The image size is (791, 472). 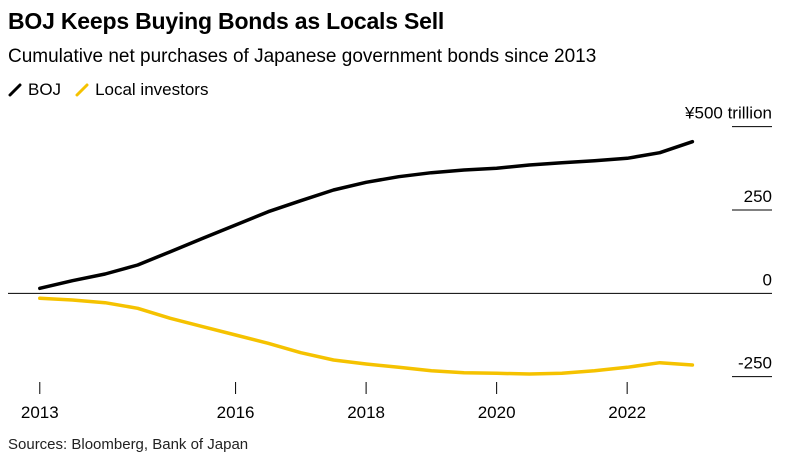 What do you see at coordinates (755, 363) in the screenshot?
I see `y-tick-label-3: -250` at bounding box center [755, 363].